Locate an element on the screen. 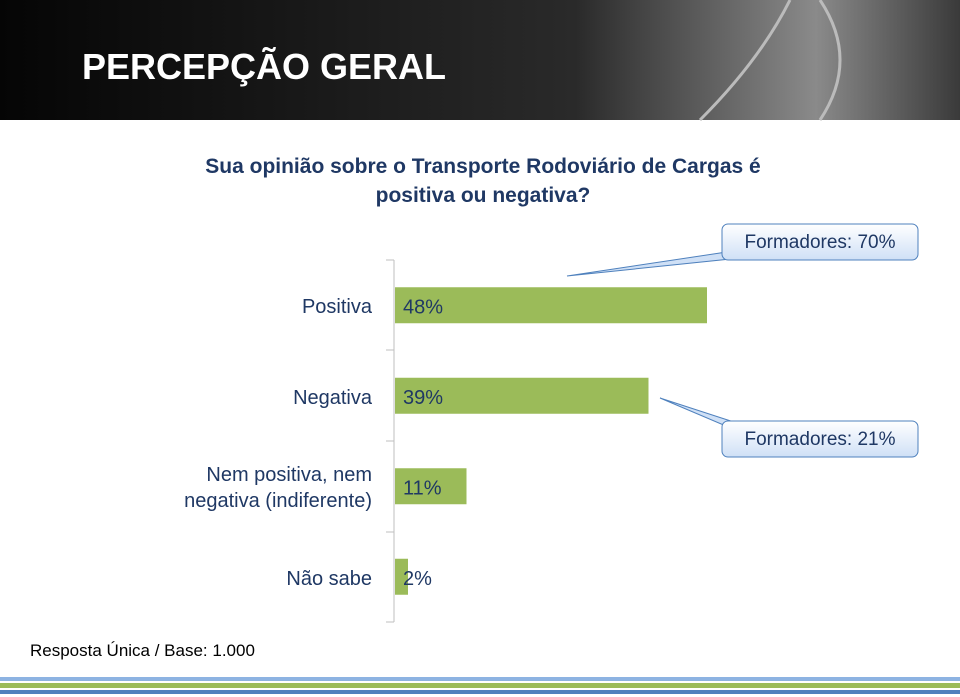 The height and width of the screenshot is (697, 960). footnote: Resposta Única / Base: 1.000 is located at coordinates (142, 650).